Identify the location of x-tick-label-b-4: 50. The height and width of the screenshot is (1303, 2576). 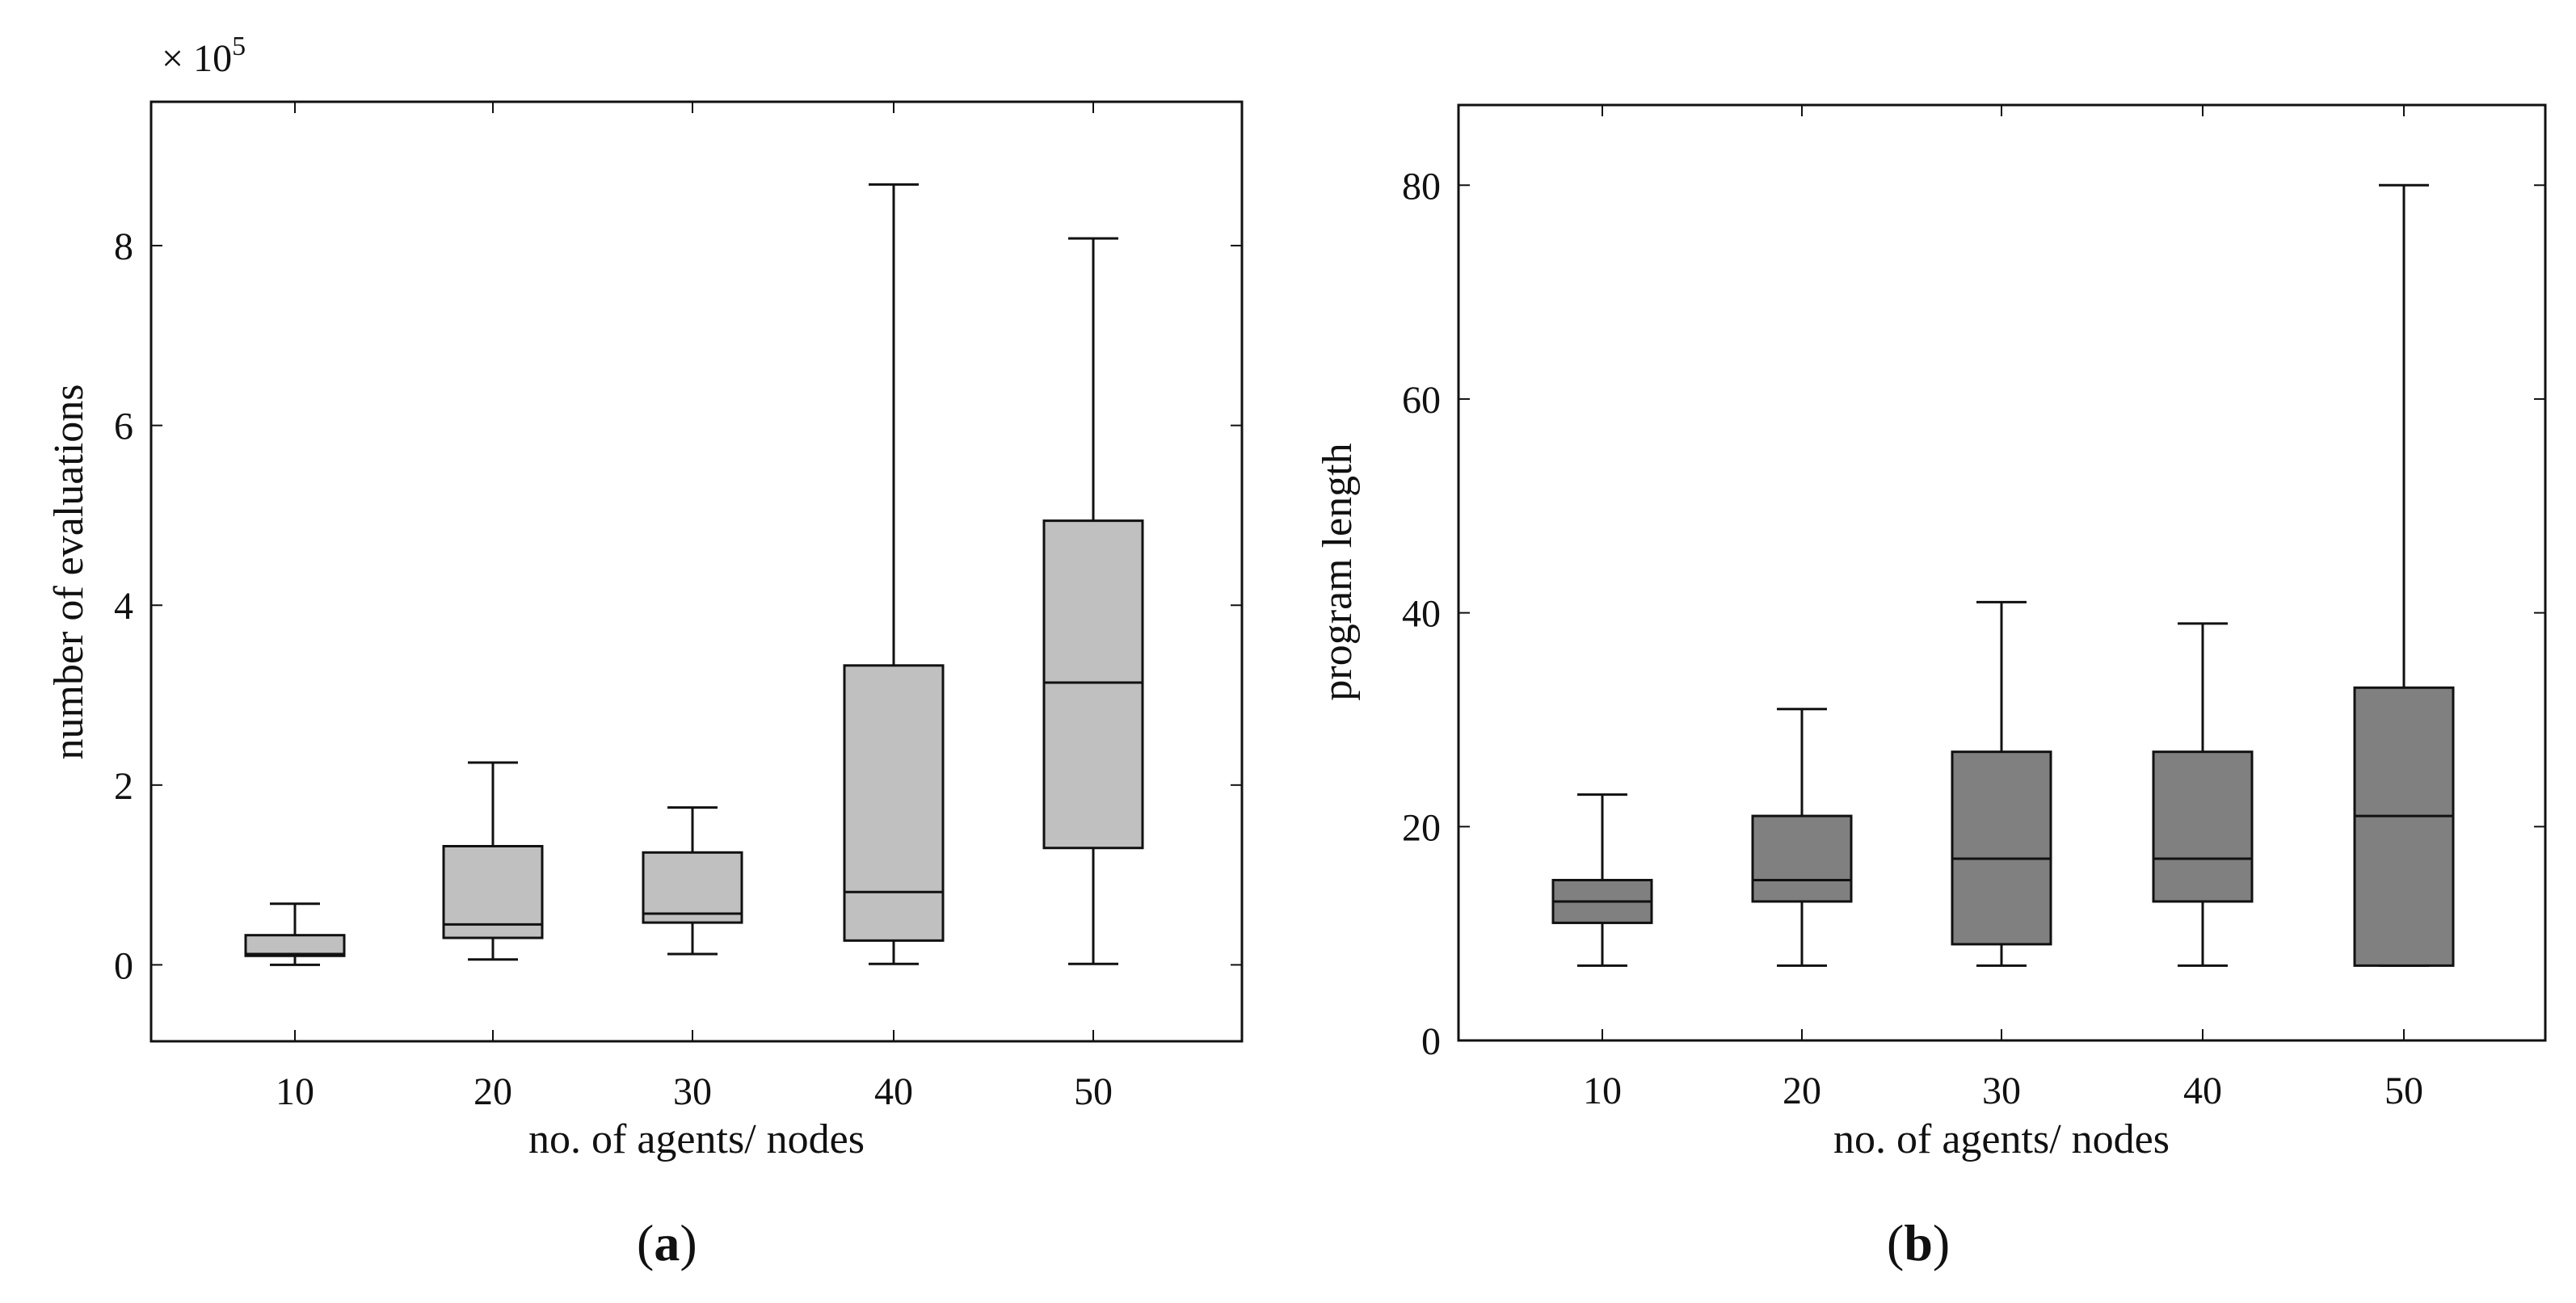
(2403, 1091).